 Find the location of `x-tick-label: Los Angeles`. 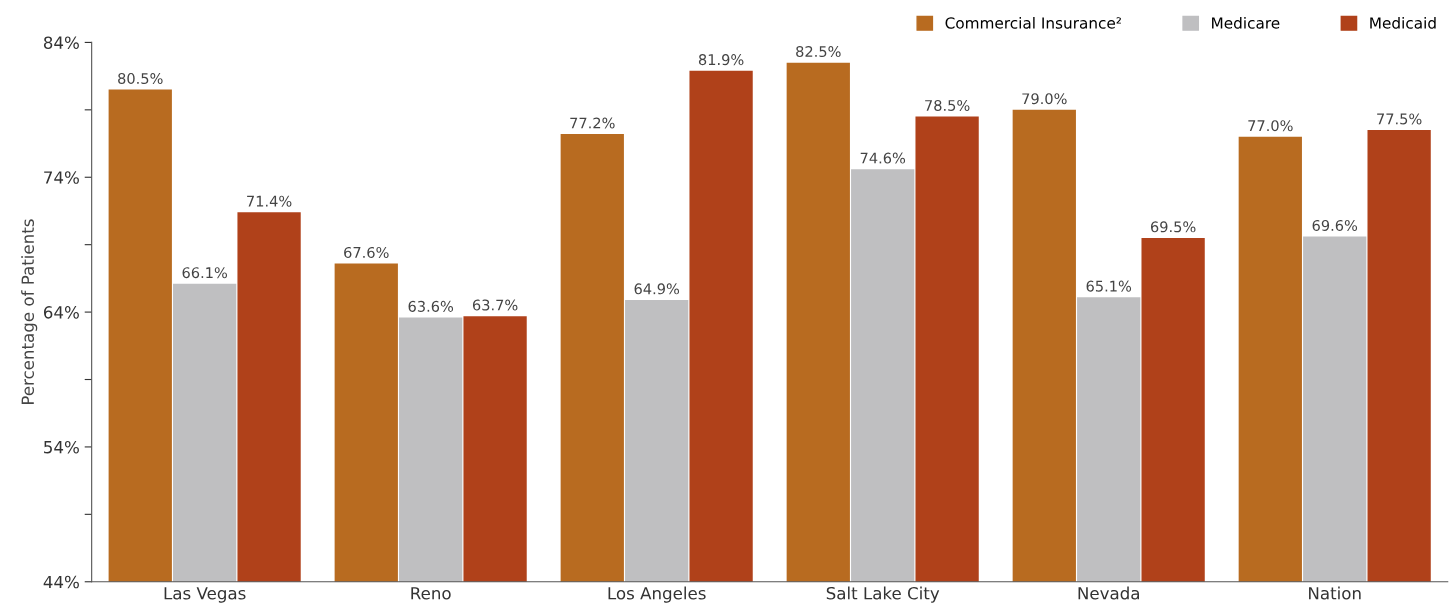

x-tick-label: Los Angeles is located at coordinates (657, 594).